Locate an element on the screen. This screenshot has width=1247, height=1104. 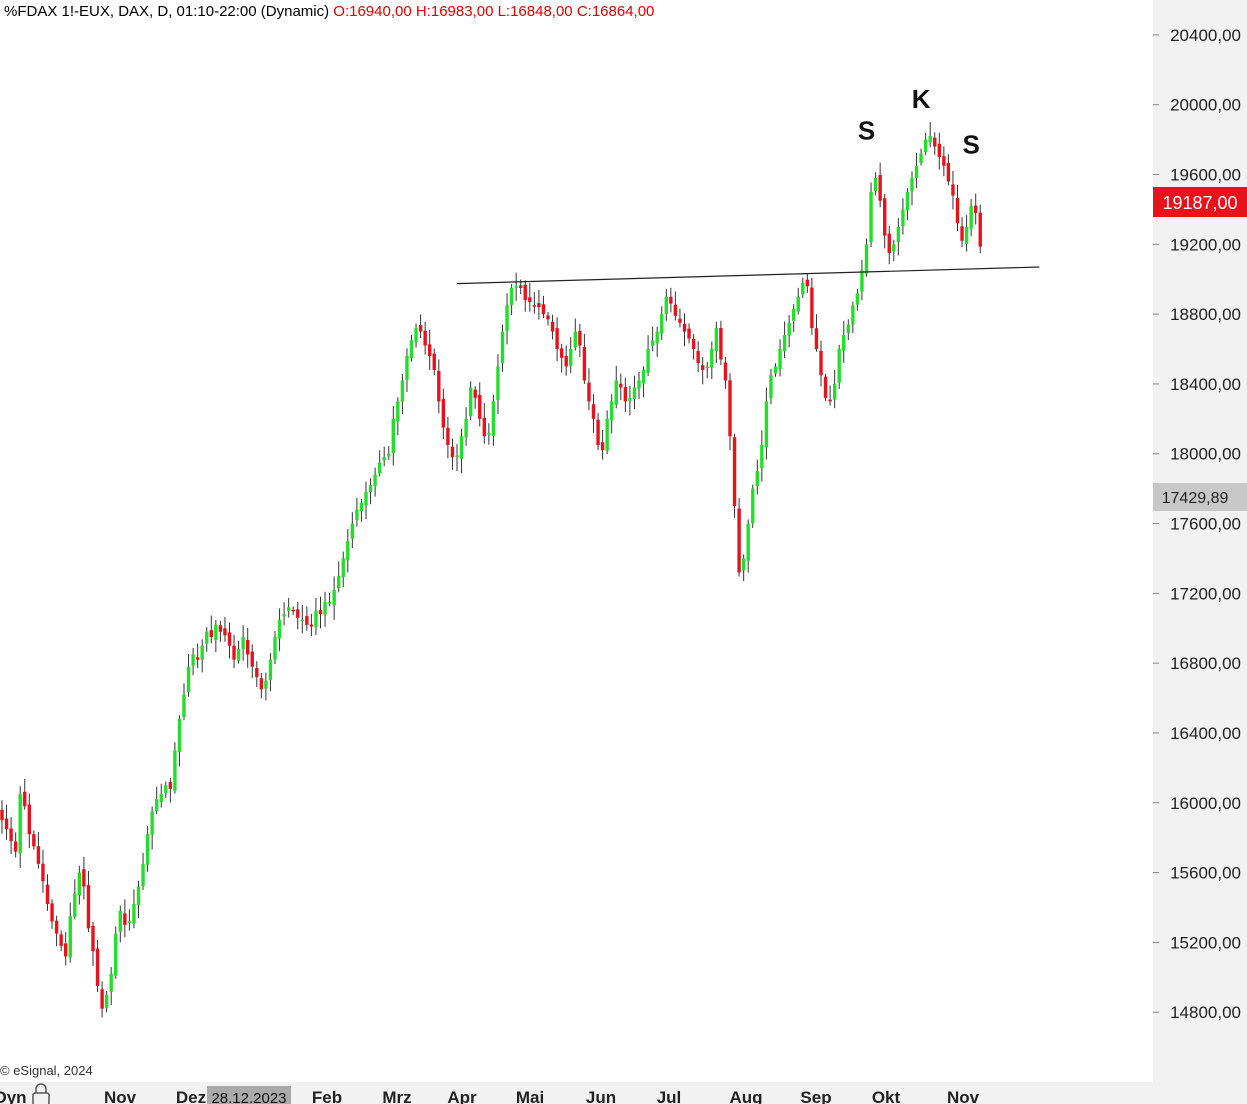
price-tick-label: 15600,00 is located at coordinates (1205, 873).